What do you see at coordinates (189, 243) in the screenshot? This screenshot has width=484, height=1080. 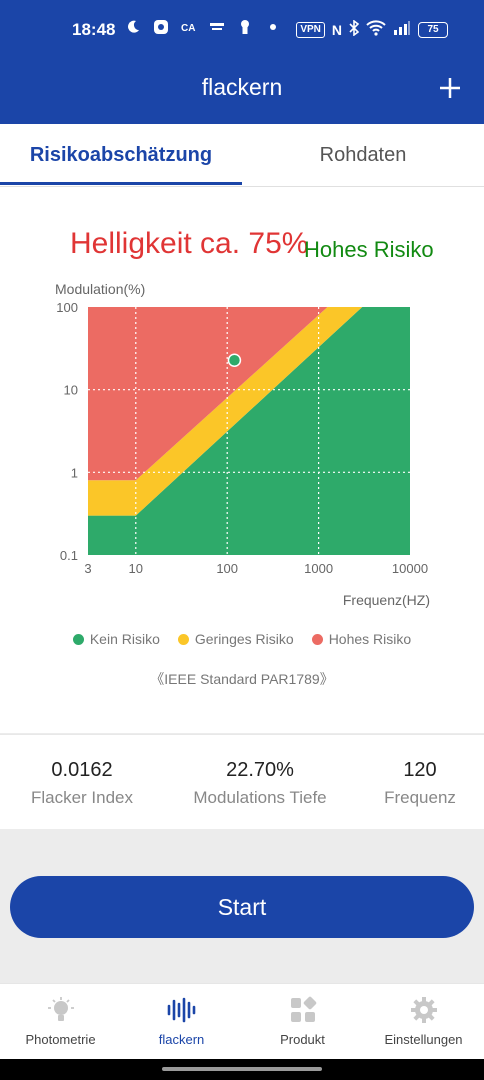 I see `brightness-label: Helligkeit ca. 75%` at bounding box center [189, 243].